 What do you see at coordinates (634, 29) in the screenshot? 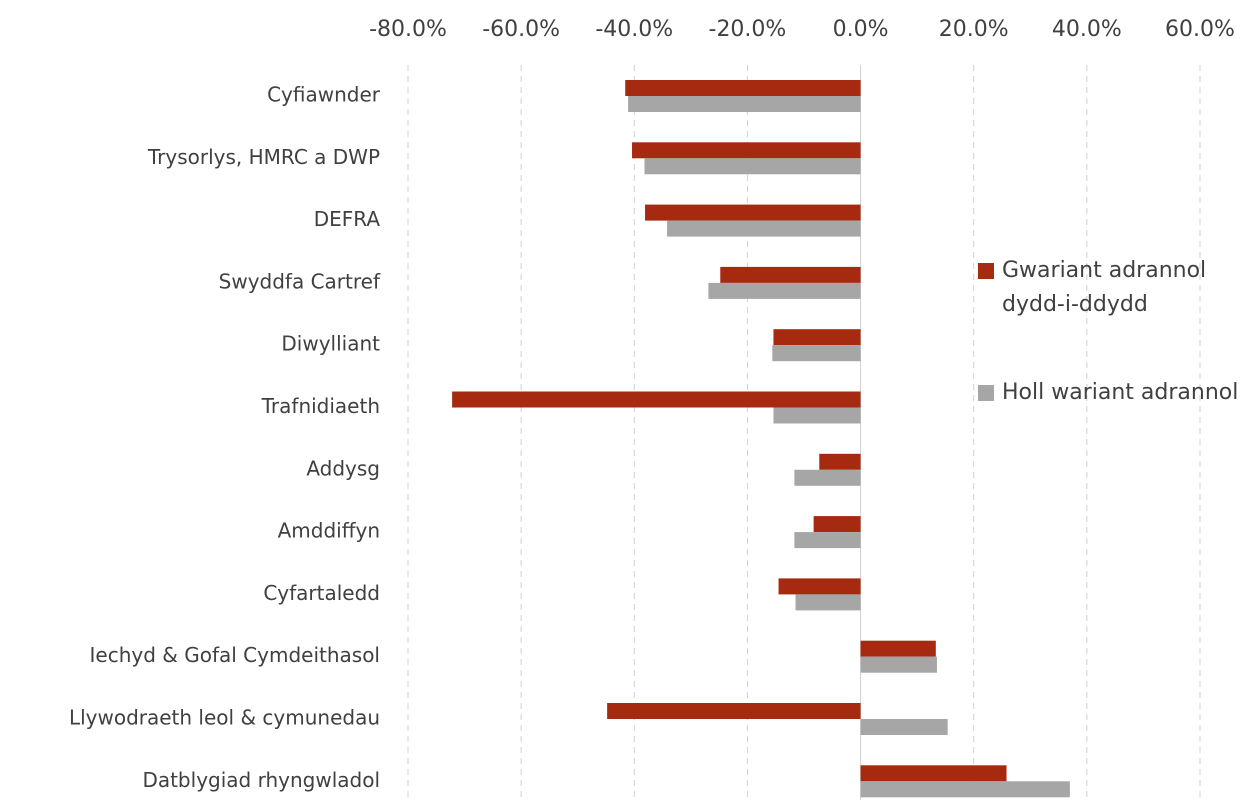
I see `x-tick-label: -40.0%` at bounding box center [634, 29].